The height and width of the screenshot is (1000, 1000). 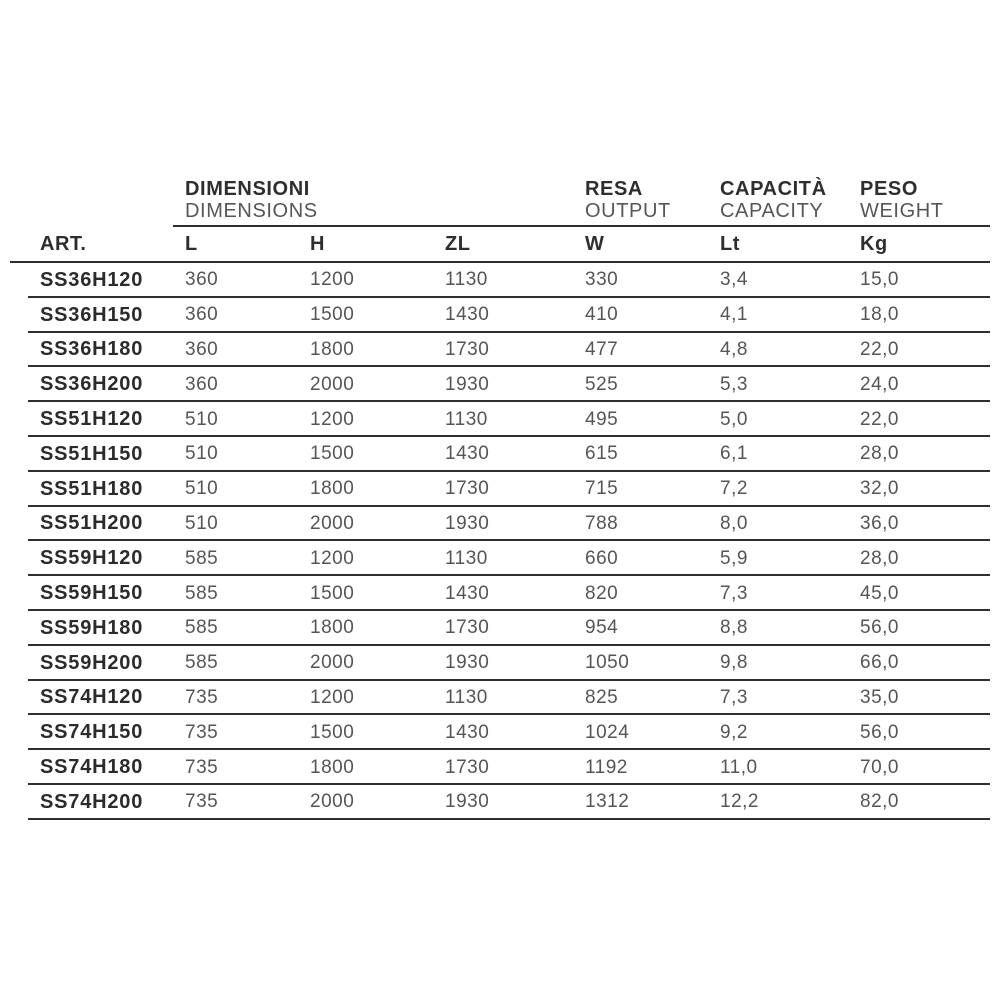 What do you see at coordinates (500, 315) in the screenshot?
I see `table-row: SS36H150 360 1500 1430 410 4,1 18,0` at bounding box center [500, 315].